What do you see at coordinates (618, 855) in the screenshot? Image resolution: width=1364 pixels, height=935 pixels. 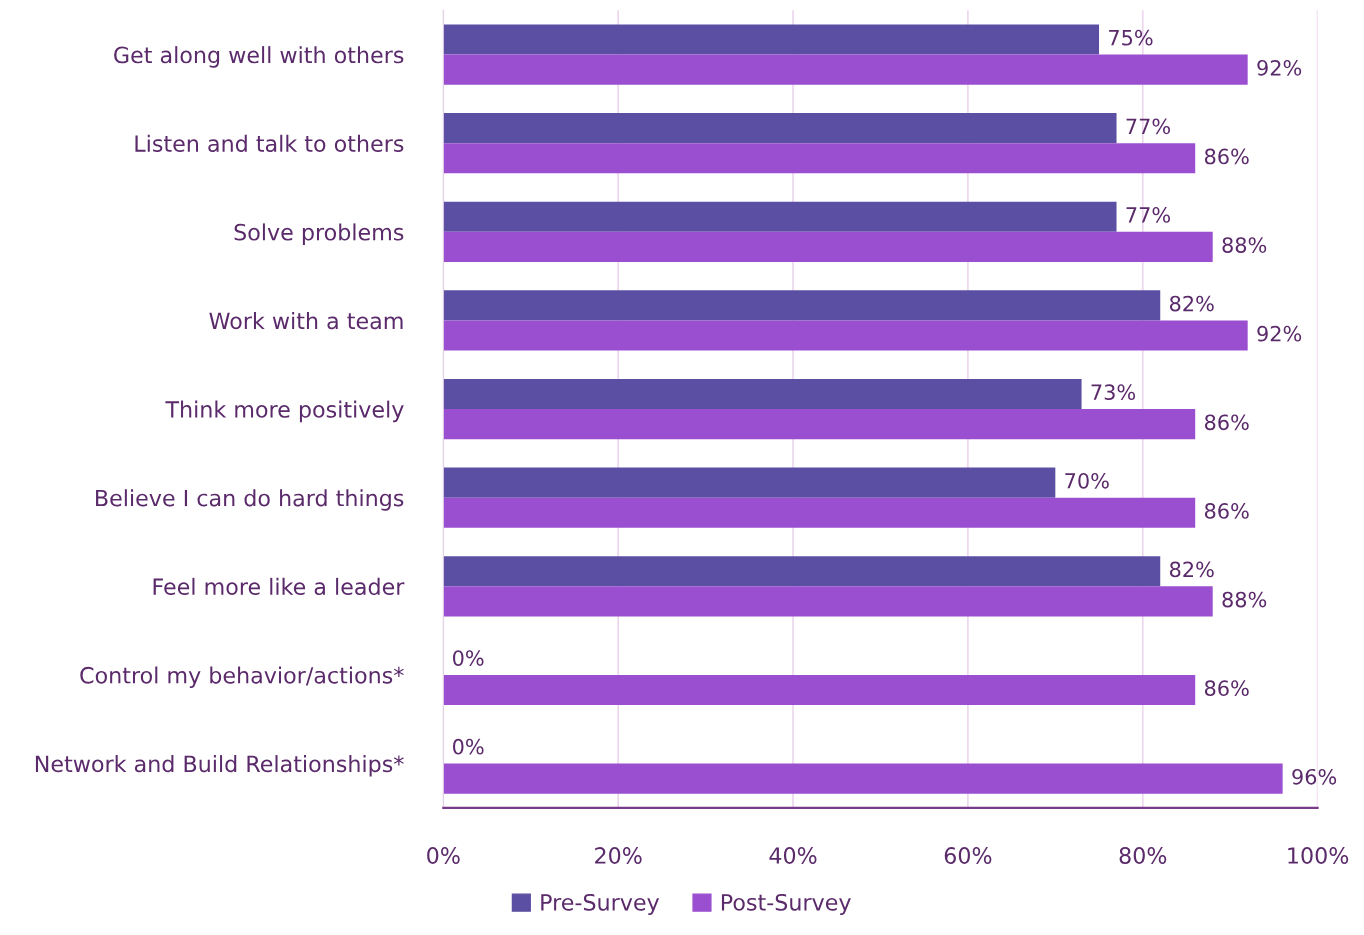 I see `x-tick-label: 20%` at bounding box center [618, 855].